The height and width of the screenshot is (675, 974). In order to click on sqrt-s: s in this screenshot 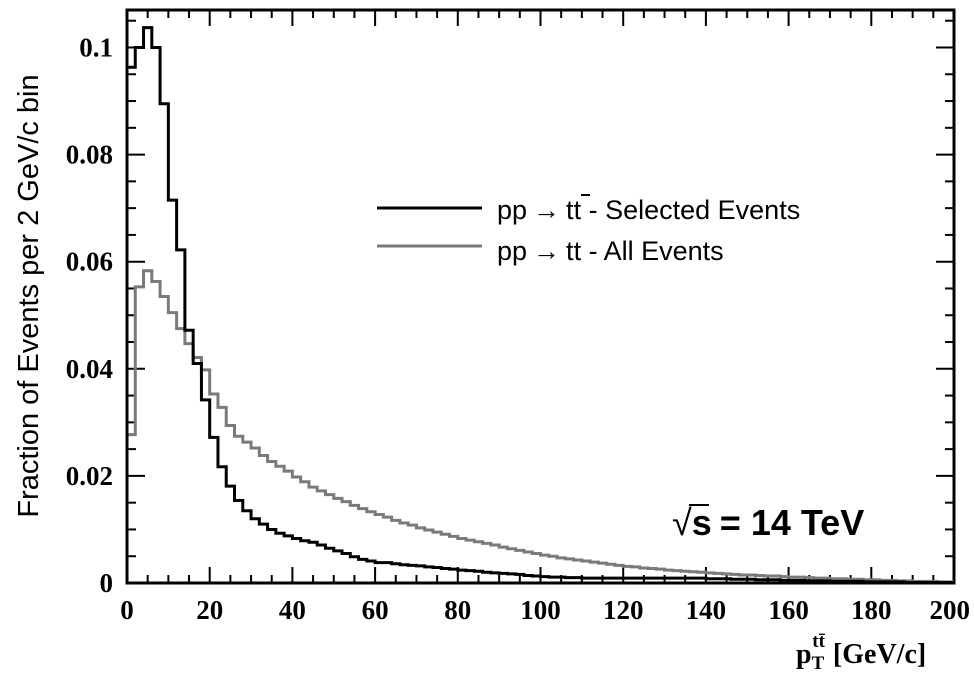, I will do `click(702, 522)`.